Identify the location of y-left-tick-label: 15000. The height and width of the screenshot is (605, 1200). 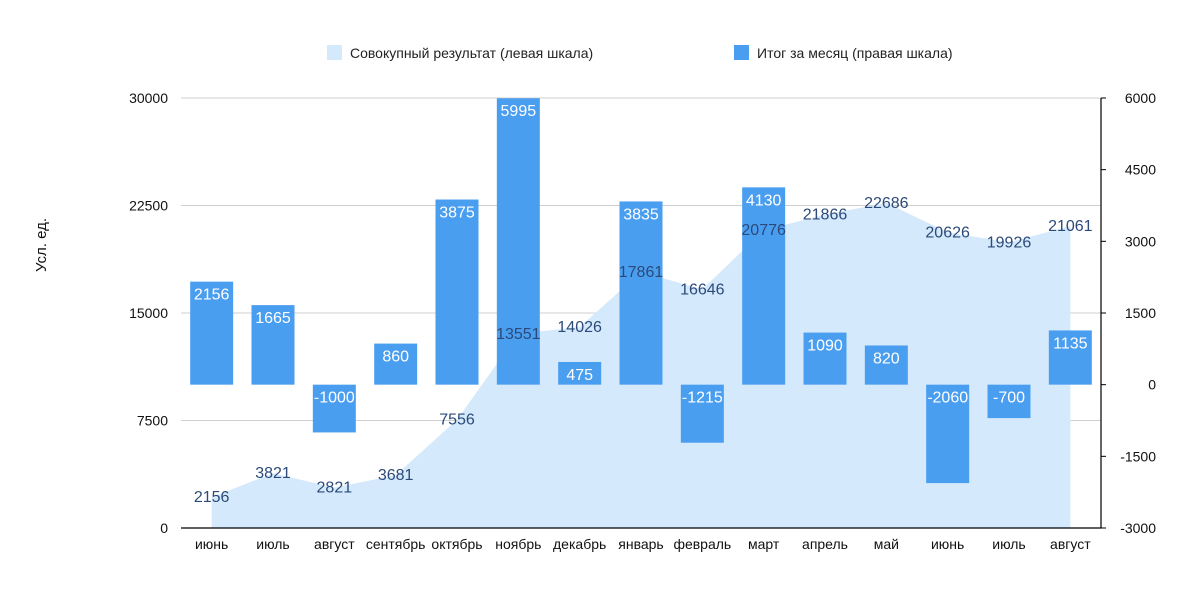
(148, 313).